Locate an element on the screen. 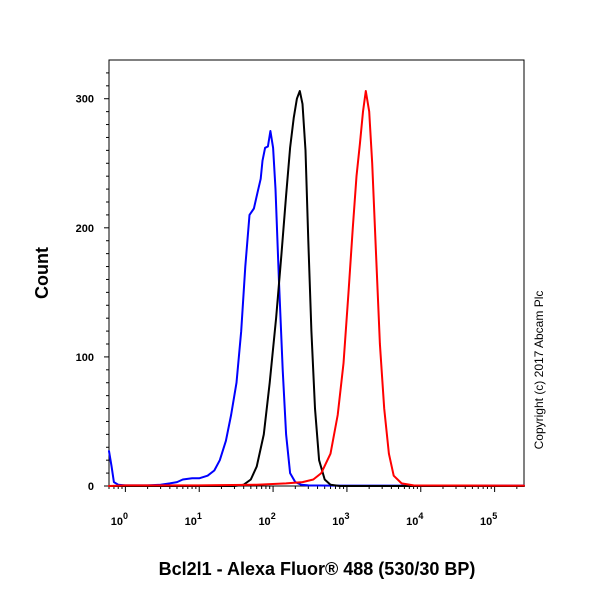  y-tick-label: 300 is located at coordinates (85, 100).